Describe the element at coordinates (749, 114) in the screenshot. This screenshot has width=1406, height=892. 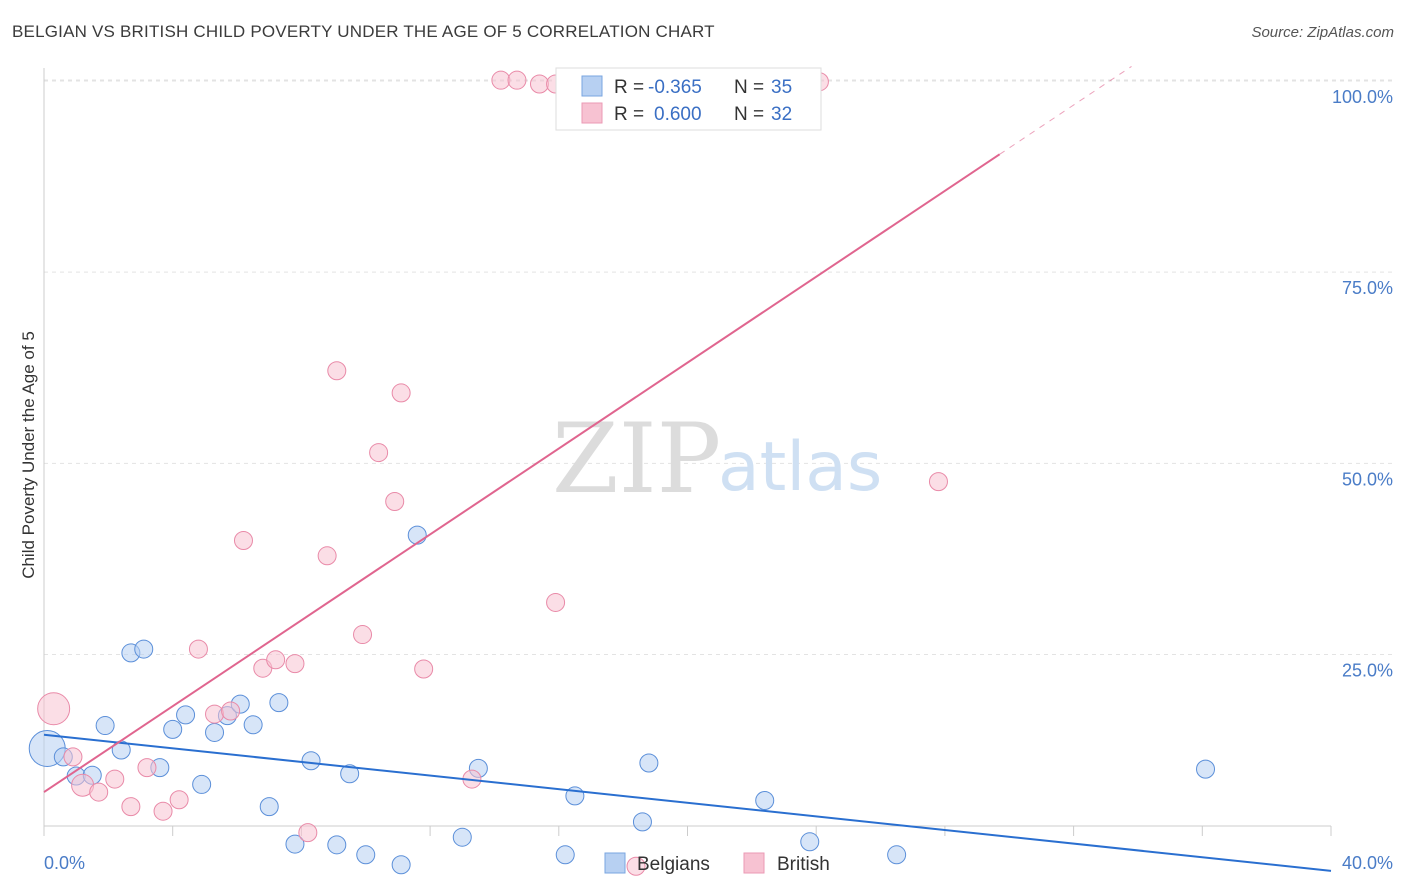
I see `legend-n-label-british: N =` at that location.